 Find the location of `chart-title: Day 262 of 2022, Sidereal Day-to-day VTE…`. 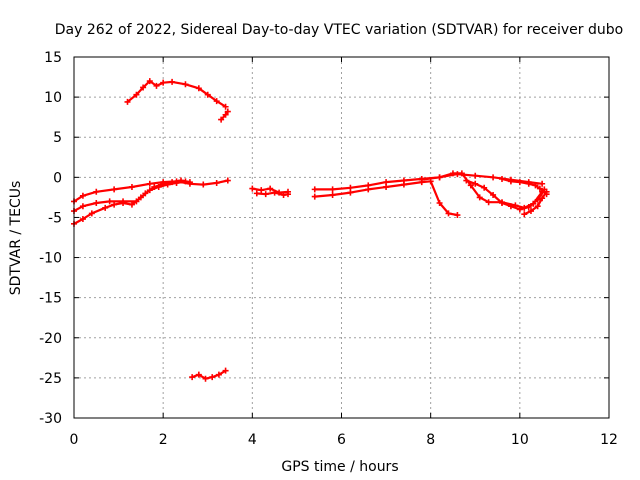

chart-title: Day 262 of 2022, Sidereal Day-to-day VTE… is located at coordinates (339, 30).